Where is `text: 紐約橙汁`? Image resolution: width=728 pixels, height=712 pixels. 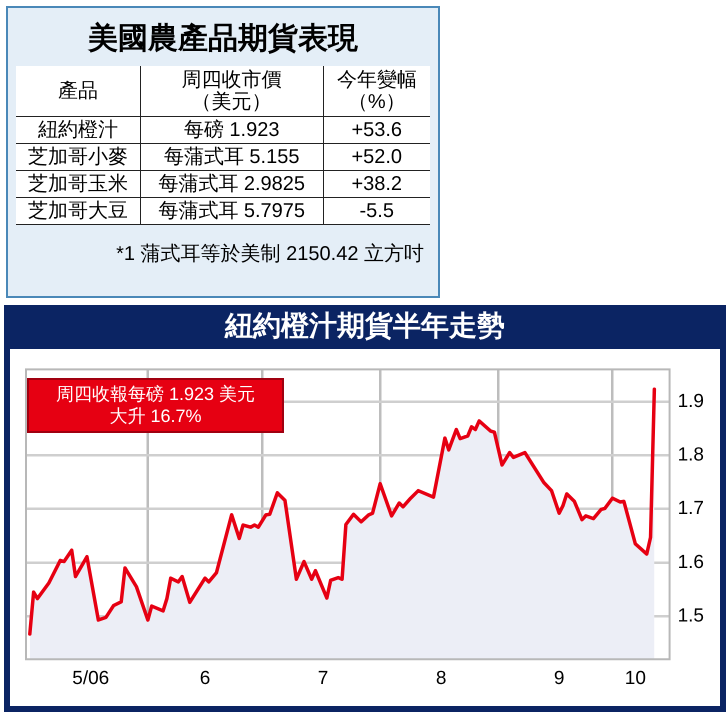 text: 紐約橙汁 is located at coordinates (78, 130).